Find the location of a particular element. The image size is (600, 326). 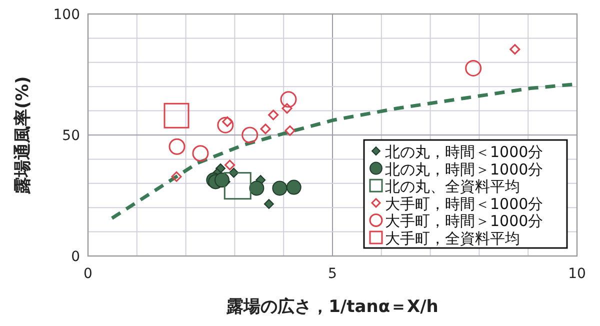

y-tick-label: 50 is located at coordinates (71, 136).